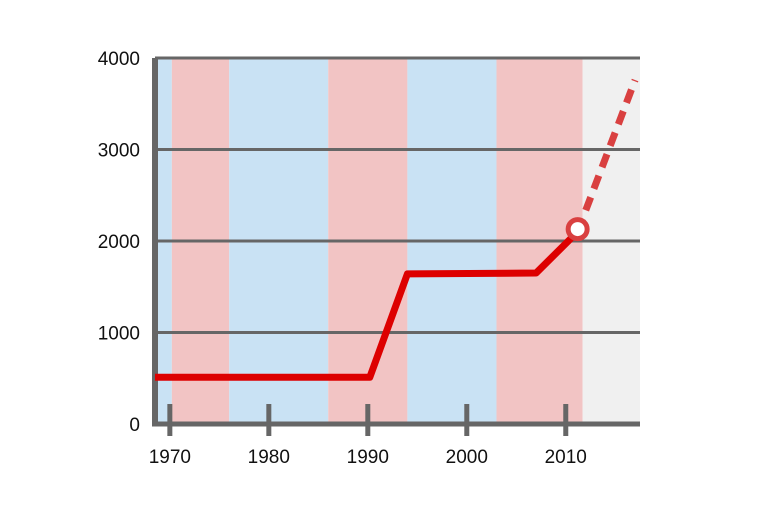 The width and height of the screenshot is (768, 512). Describe the element at coordinates (606, 156) in the screenshot. I see `series-line-dashed` at that location.